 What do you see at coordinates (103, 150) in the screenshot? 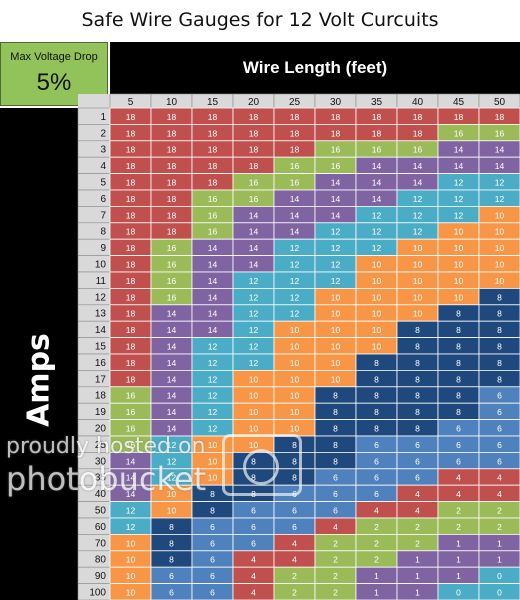
I see `row-tick-label: 3` at bounding box center [103, 150].